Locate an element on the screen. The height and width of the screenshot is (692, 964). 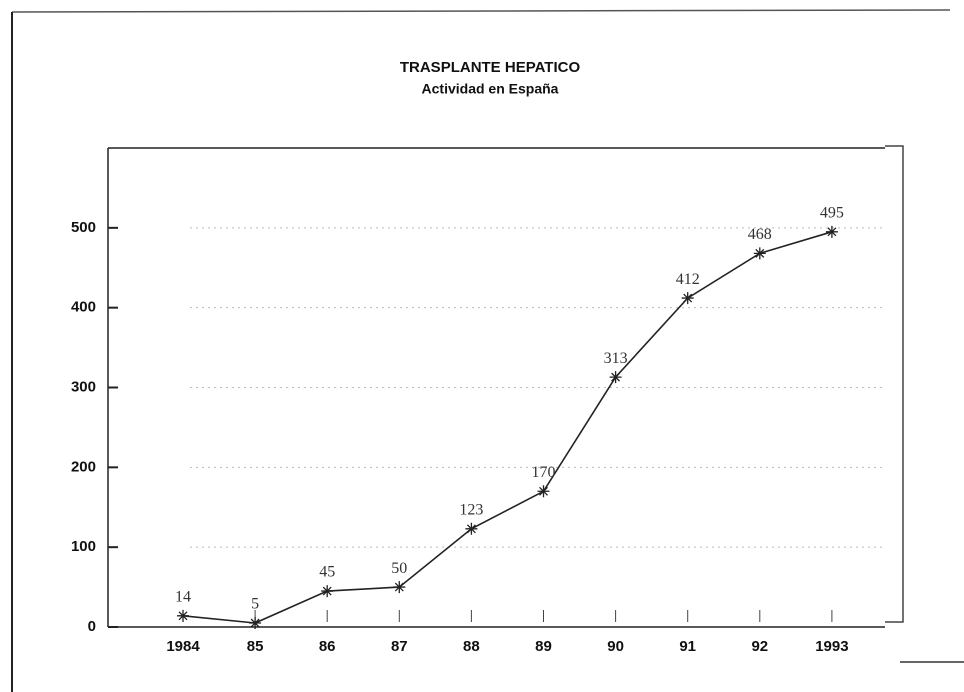
x-tick-label: 87 is located at coordinates (399, 646).